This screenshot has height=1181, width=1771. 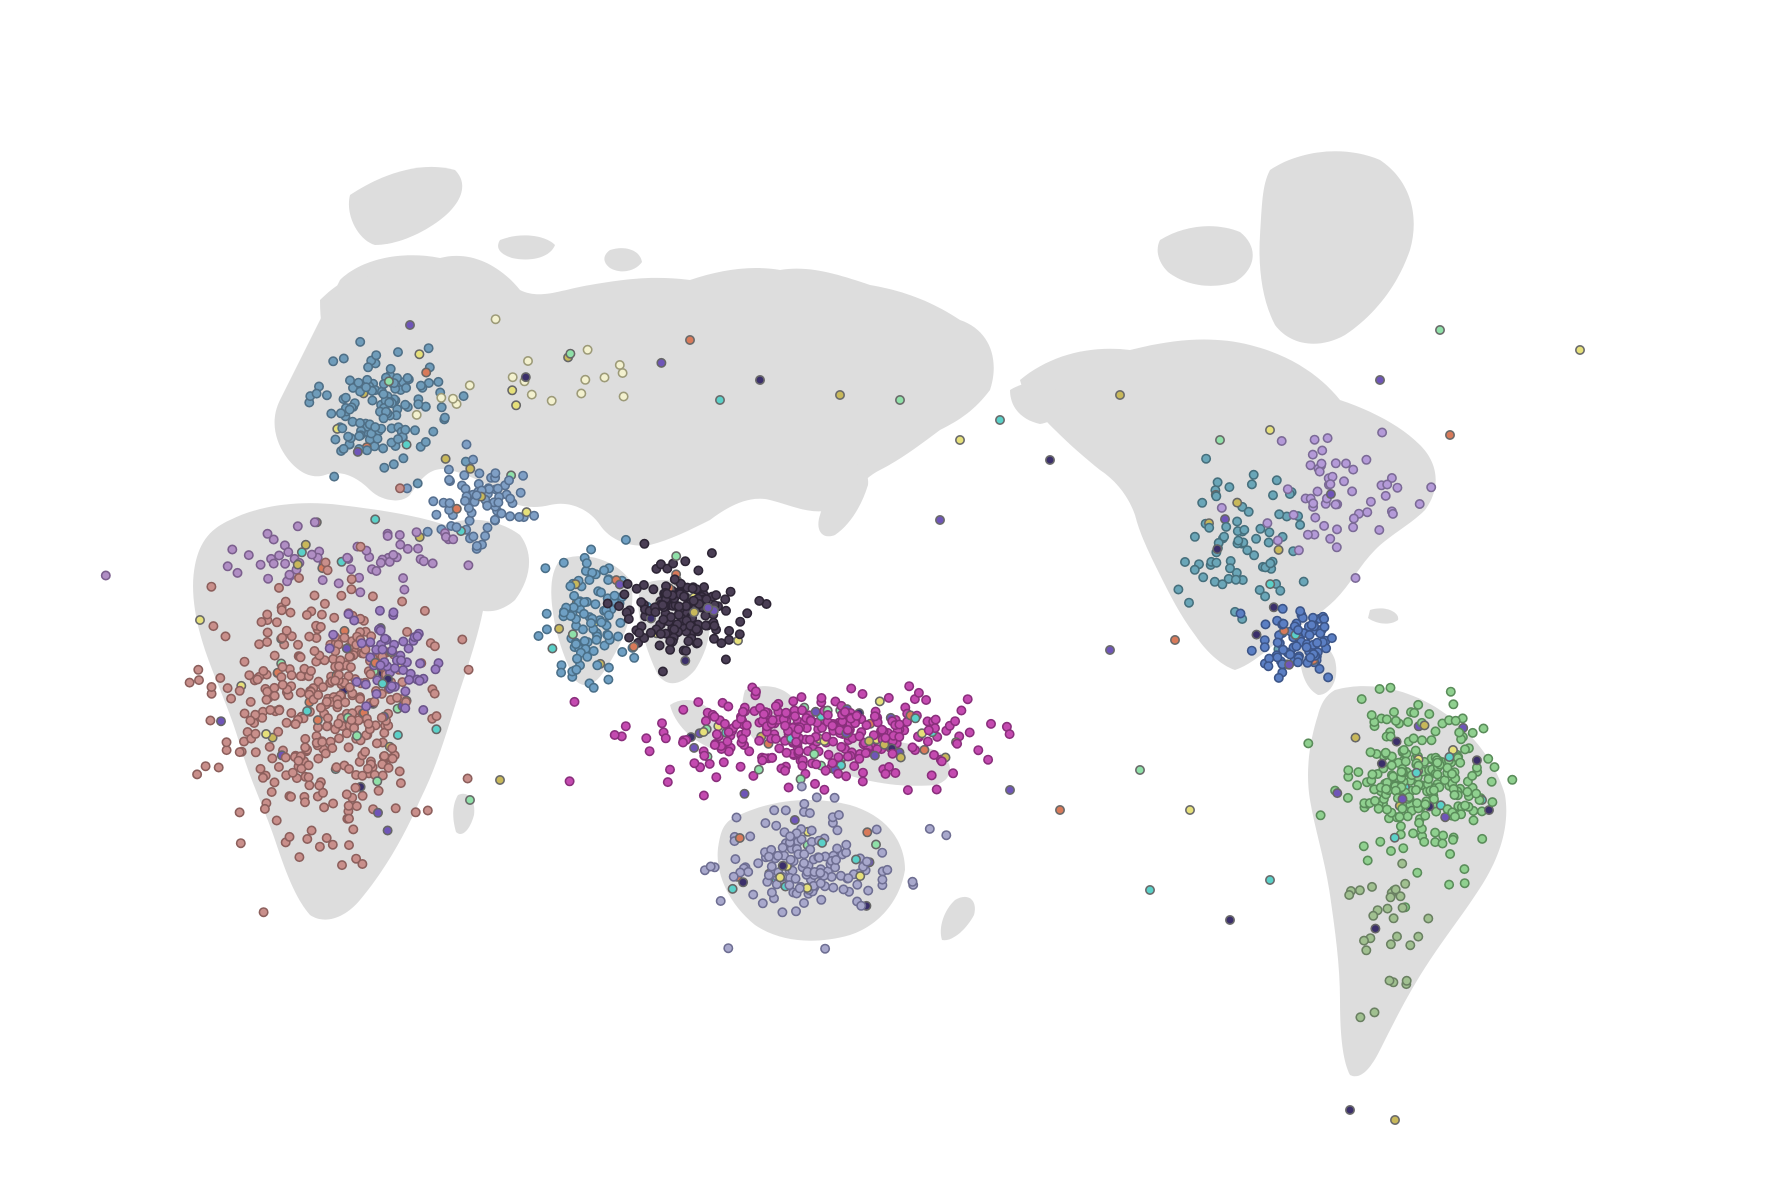 I want to click on land-europe, so click(x=634, y=400).